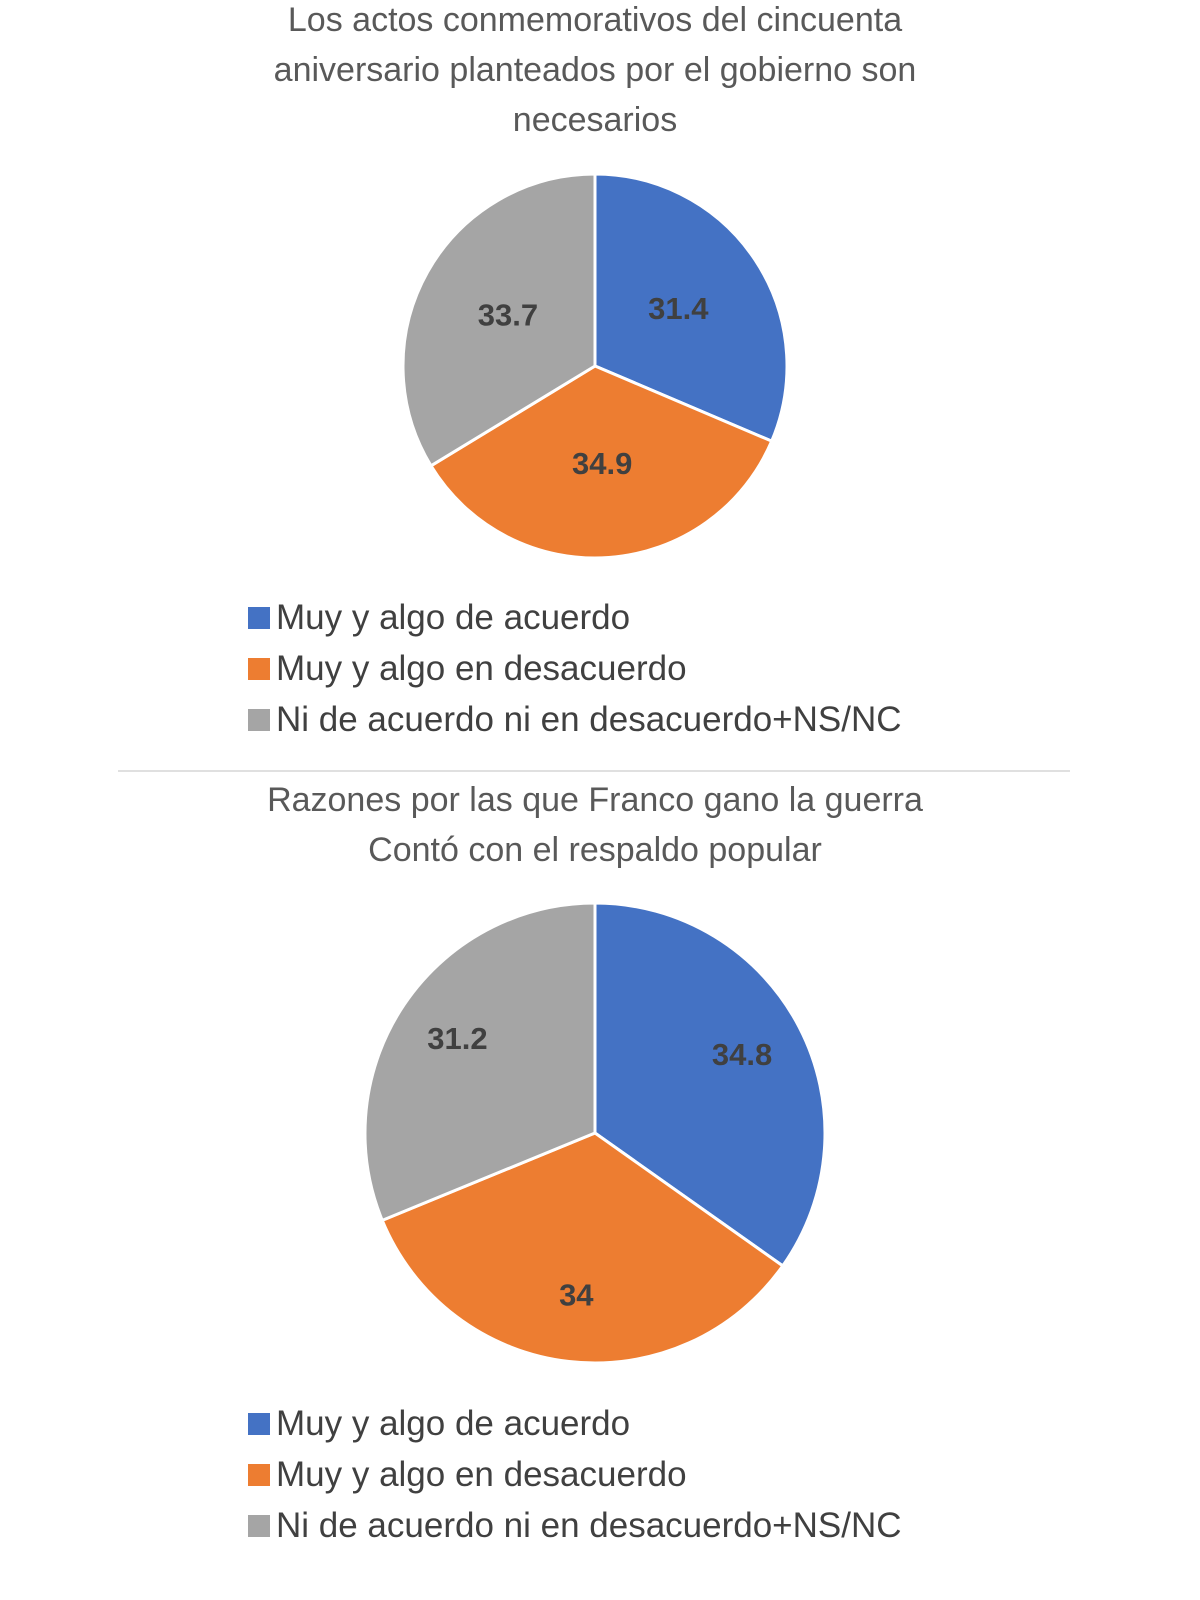  Describe the element at coordinates (576, 1295) in the screenshot. I see `data-label: 34` at that location.